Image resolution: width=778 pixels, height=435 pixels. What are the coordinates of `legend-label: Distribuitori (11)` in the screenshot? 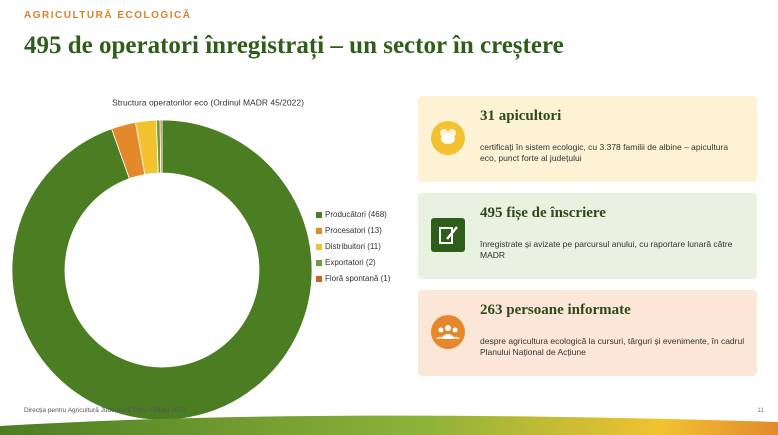 It's located at (353, 246).